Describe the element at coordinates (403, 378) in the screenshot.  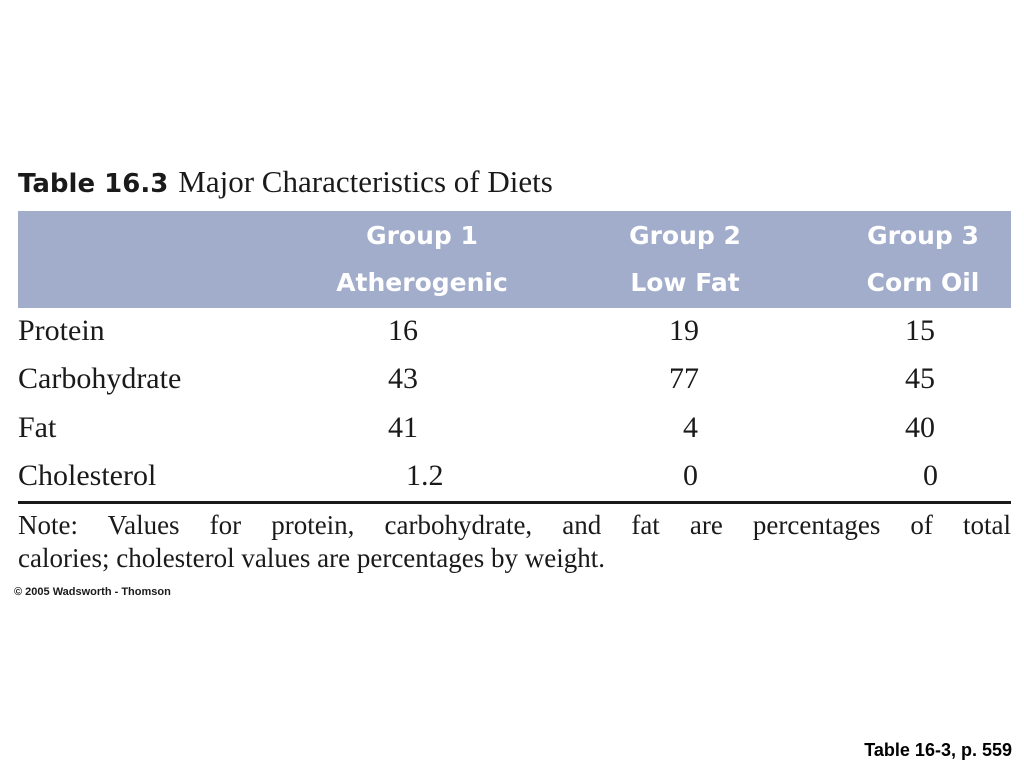
I see `table-cell: 43` at that location.